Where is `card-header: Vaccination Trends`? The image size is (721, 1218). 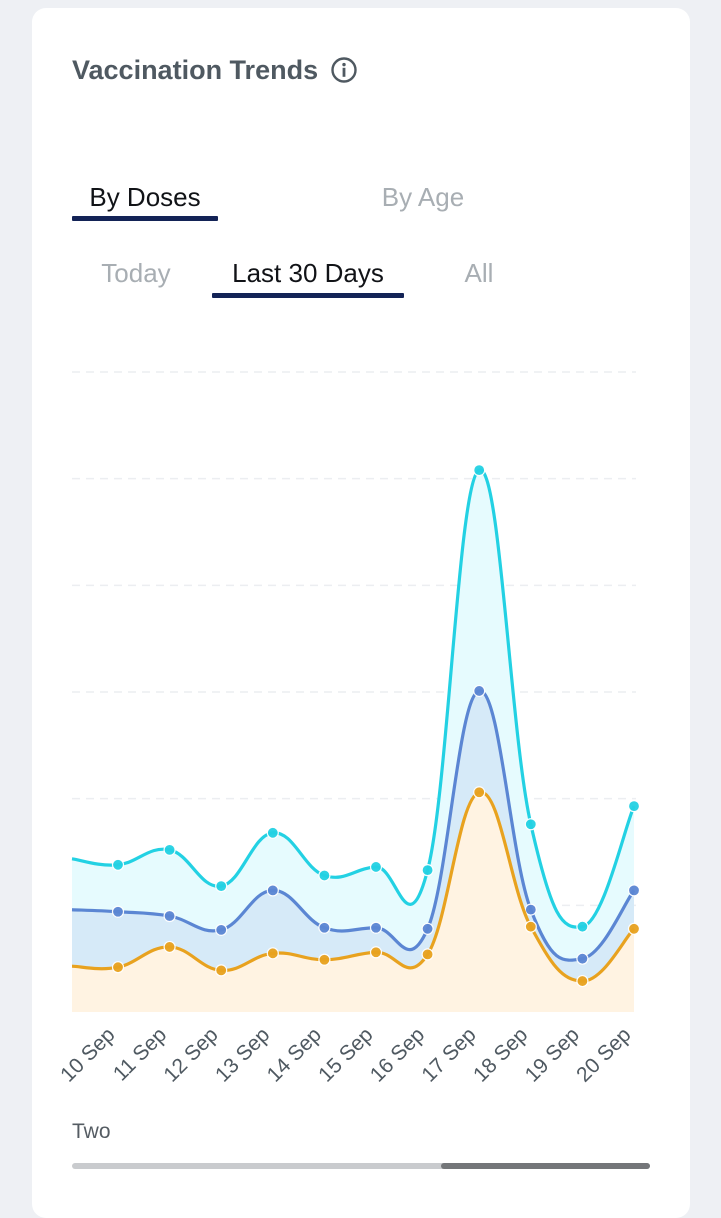
card-header: Vaccination Trends is located at coordinates (215, 70).